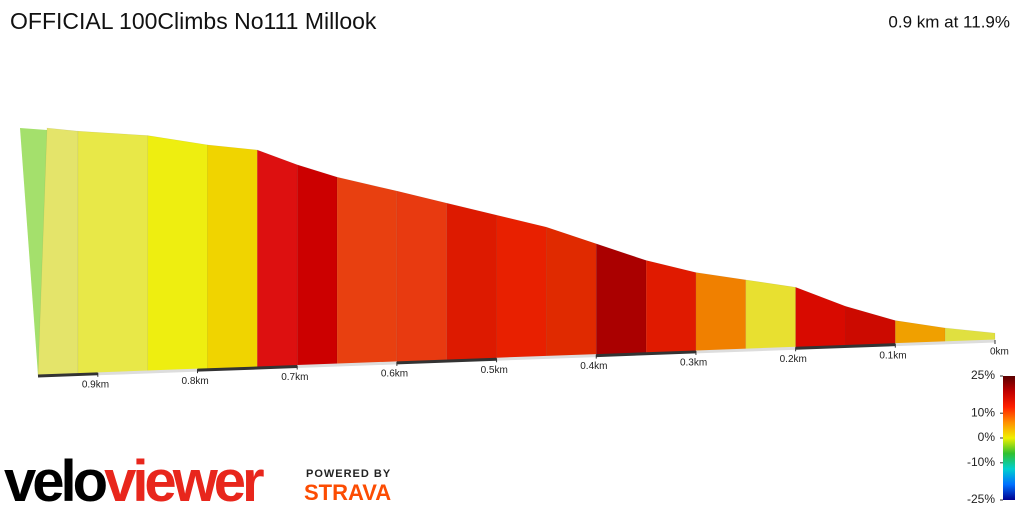 Image resolution: width=1024 pixels, height=517 pixels. I want to click on x-tick-label: 0.5km, so click(494, 370).